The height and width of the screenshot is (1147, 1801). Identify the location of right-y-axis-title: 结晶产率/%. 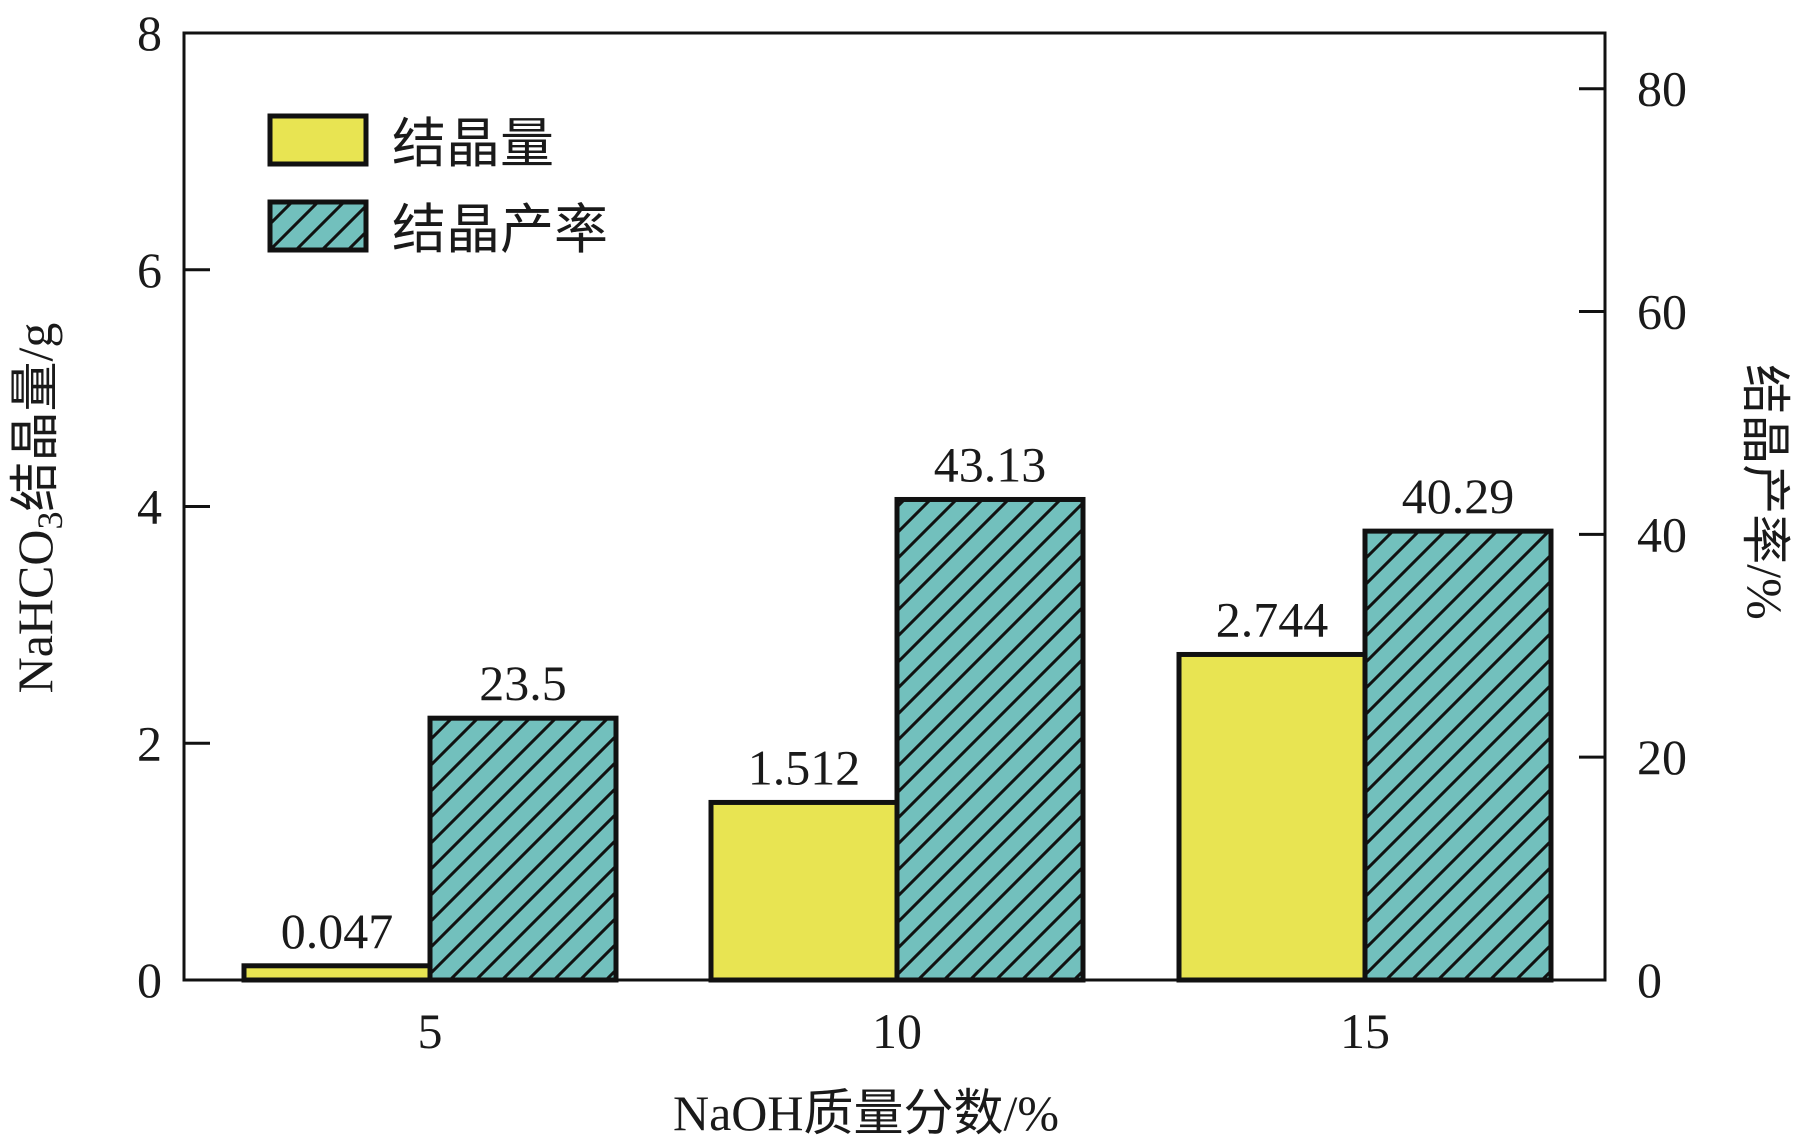
(1765, 492).